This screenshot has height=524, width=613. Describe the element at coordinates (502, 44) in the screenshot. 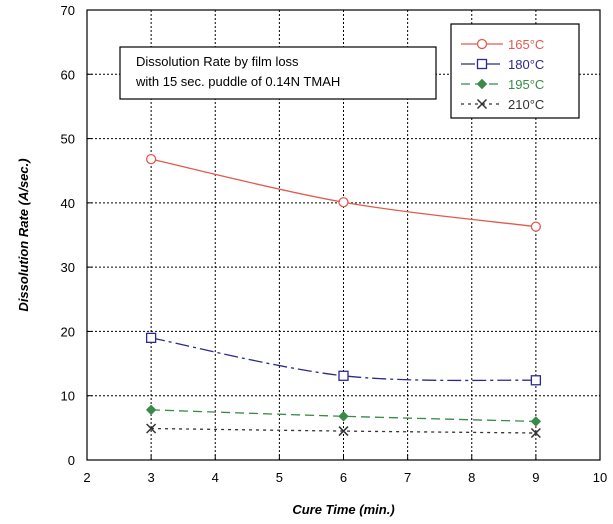

I see `legend-item: 165°C` at that location.